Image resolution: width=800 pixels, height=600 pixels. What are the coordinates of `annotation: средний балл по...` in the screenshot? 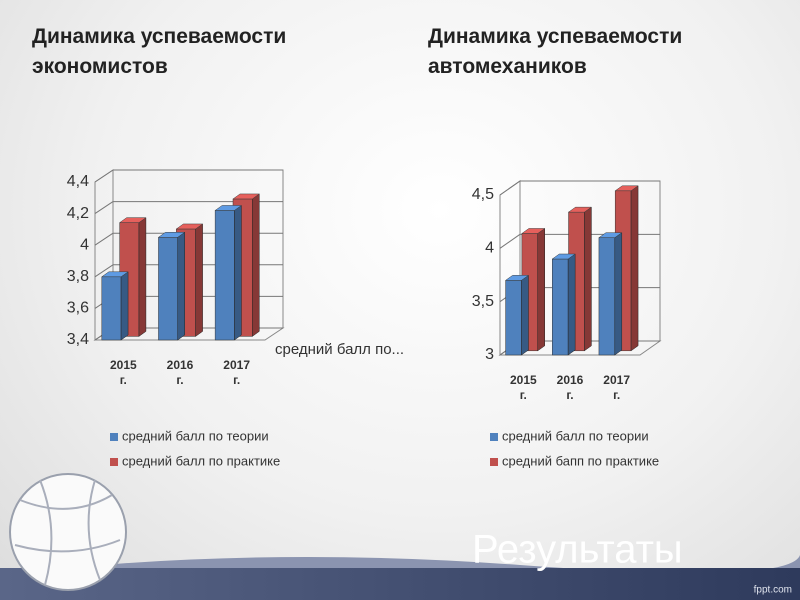 It's located at (339, 349).